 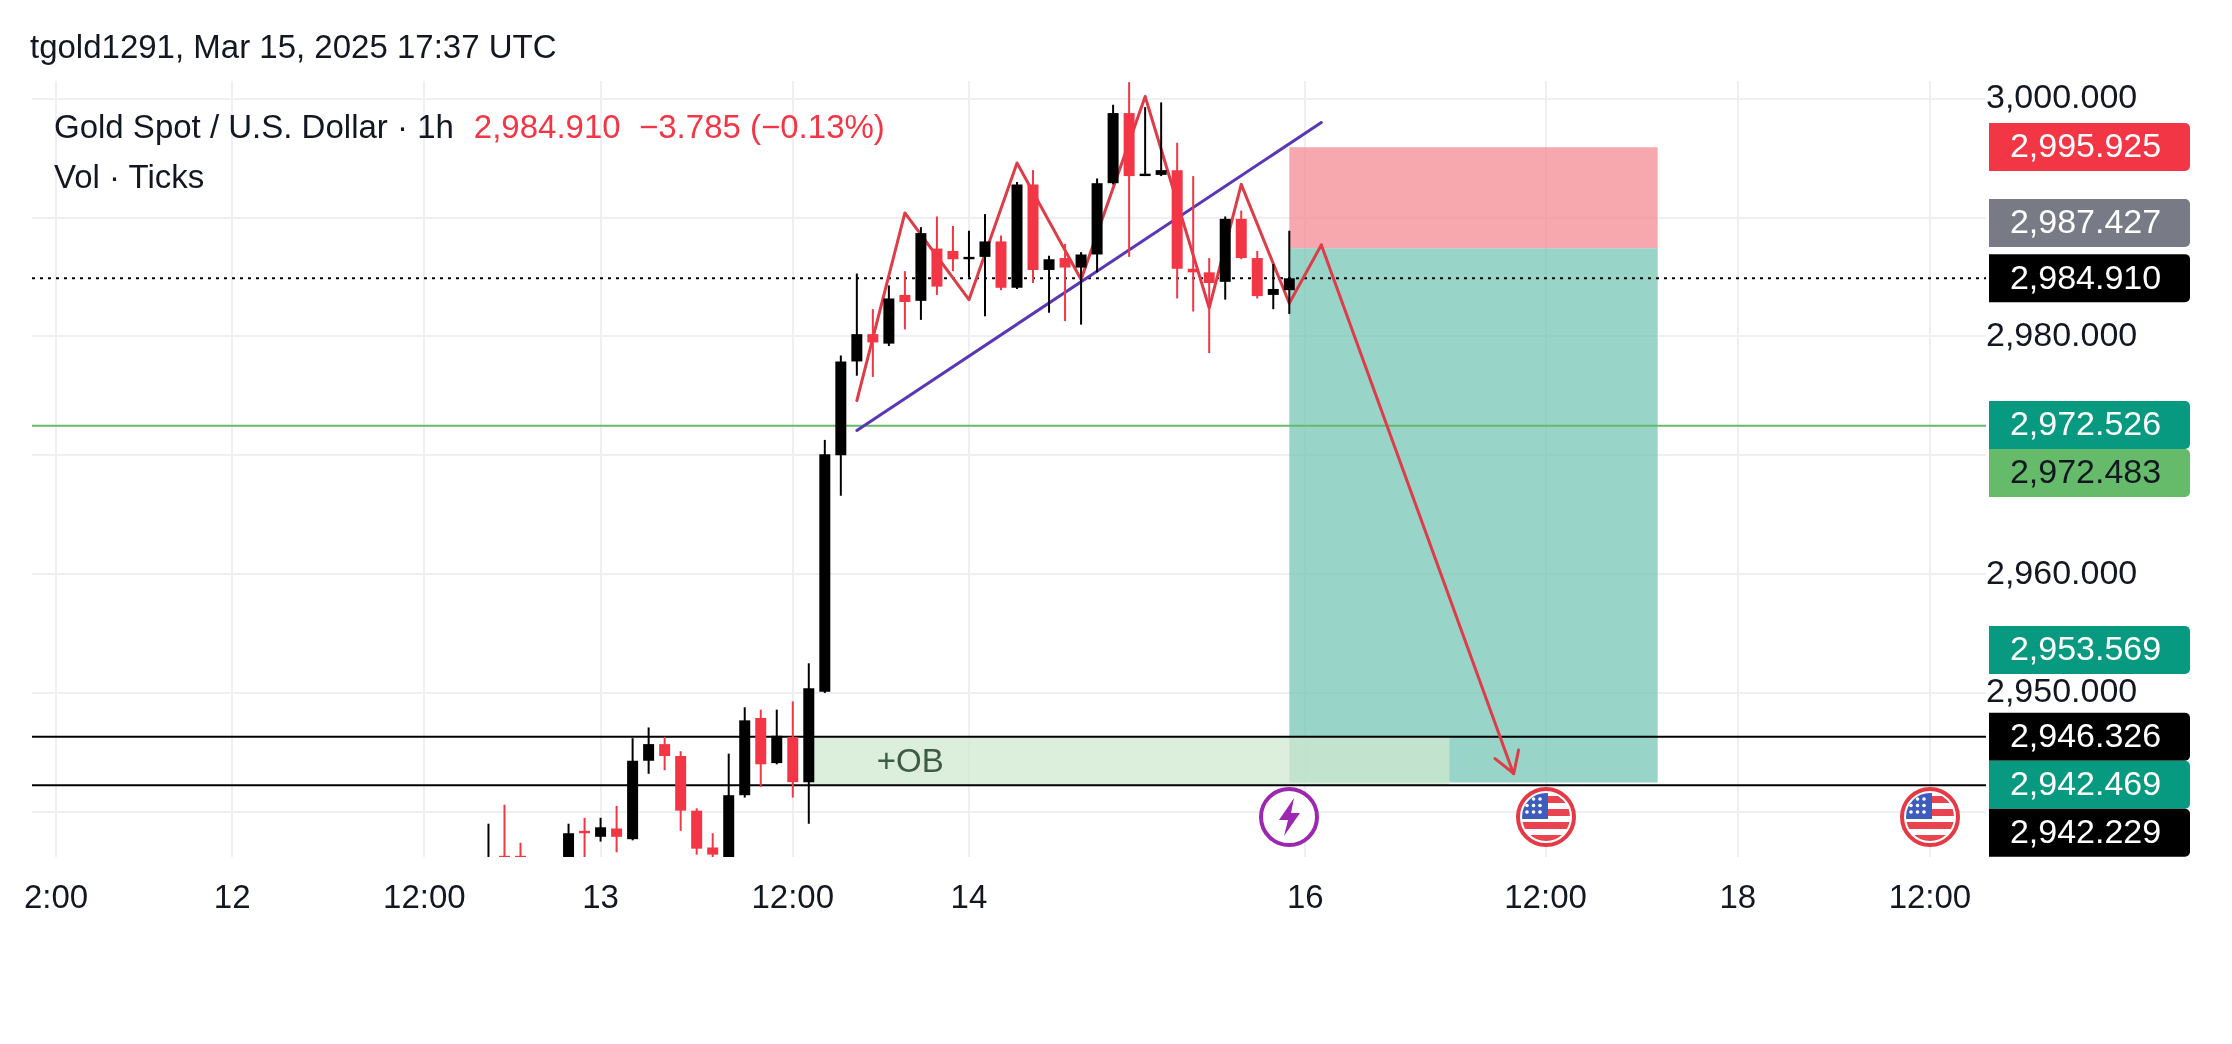 I want to click on band-label: +OB, so click(x=910, y=761).